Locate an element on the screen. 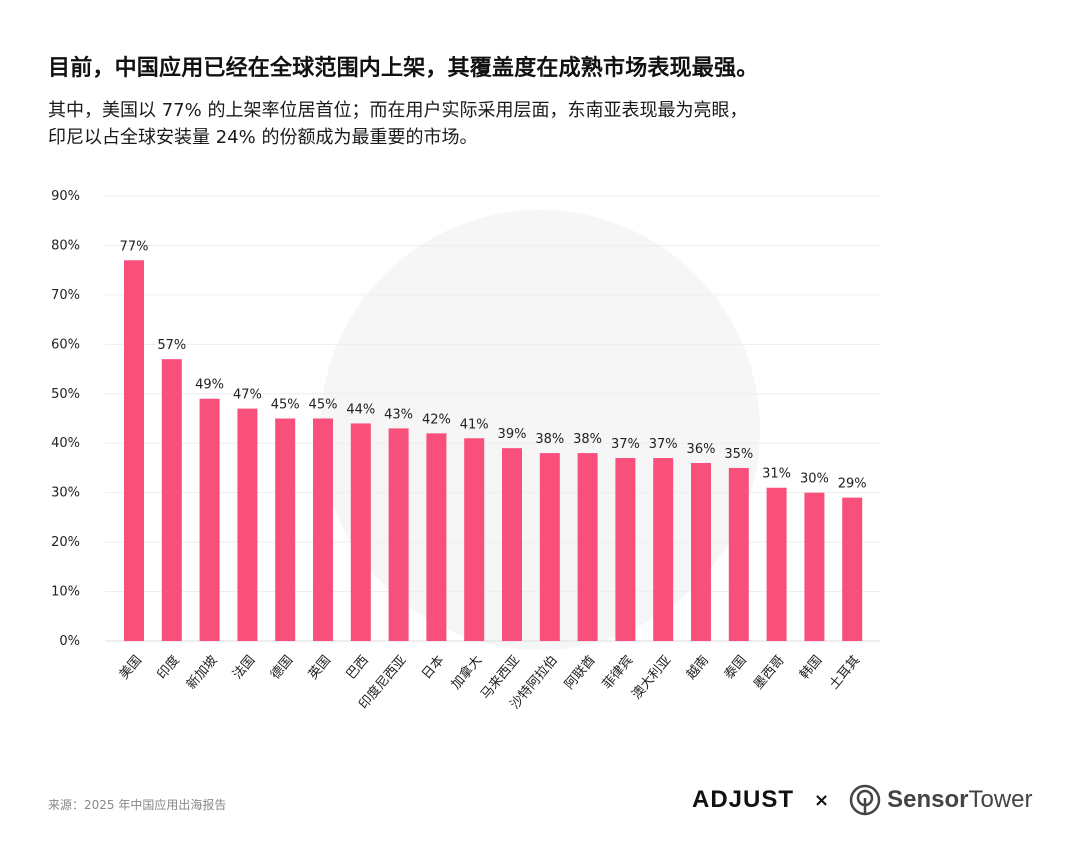 The image size is (1080, 855). data-label: 41% is located at coordinates (474, 424).